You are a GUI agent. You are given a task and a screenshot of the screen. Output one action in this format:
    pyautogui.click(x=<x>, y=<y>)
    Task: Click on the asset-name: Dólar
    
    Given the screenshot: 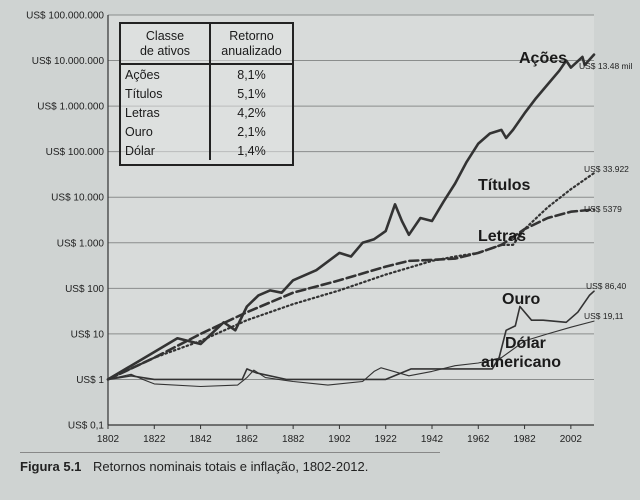 What is the action you would take?
    pyautogui.click(x=166, y=150)
    